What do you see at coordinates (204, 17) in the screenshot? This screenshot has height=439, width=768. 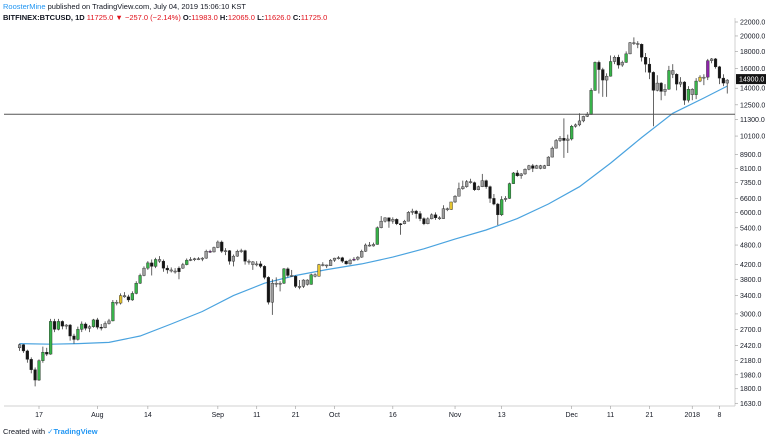 I see `open-value: 11983.0` at bounding box center [204, 17].